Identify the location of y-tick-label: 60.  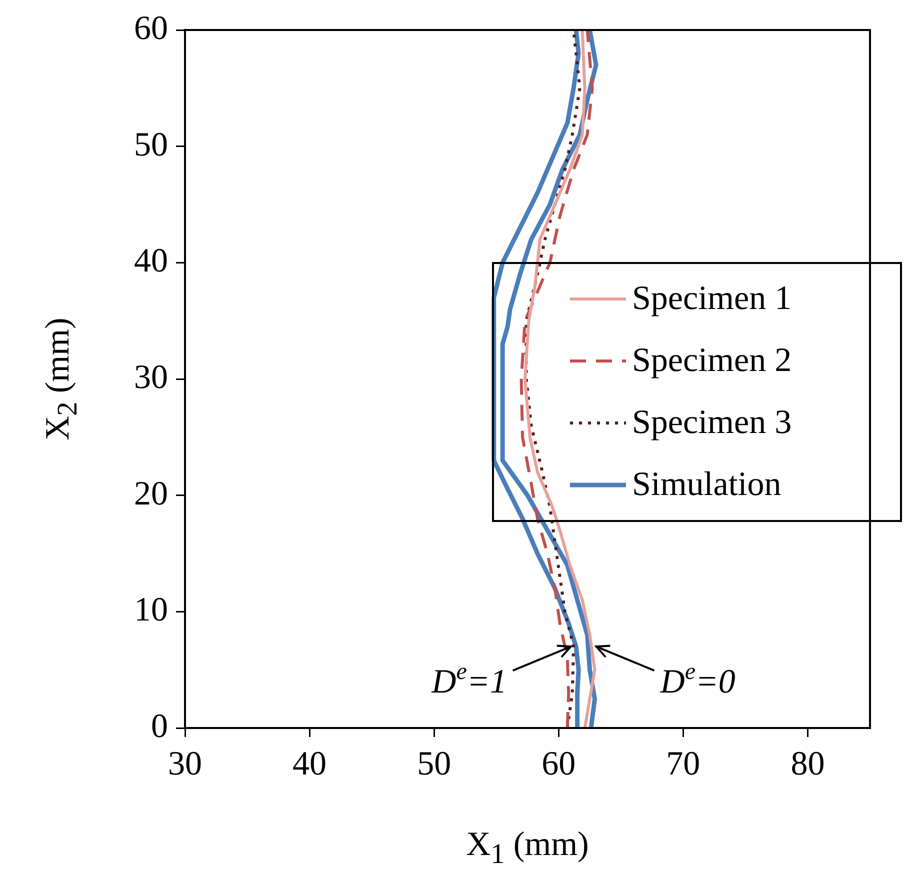
(151, 28).